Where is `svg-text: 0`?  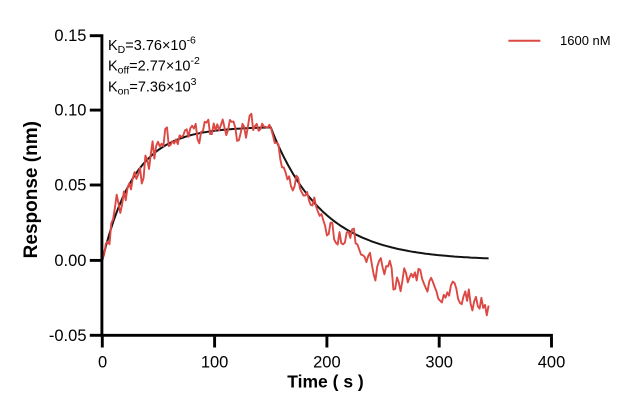
svg-text: 0 is located at coordinates (102, 362).